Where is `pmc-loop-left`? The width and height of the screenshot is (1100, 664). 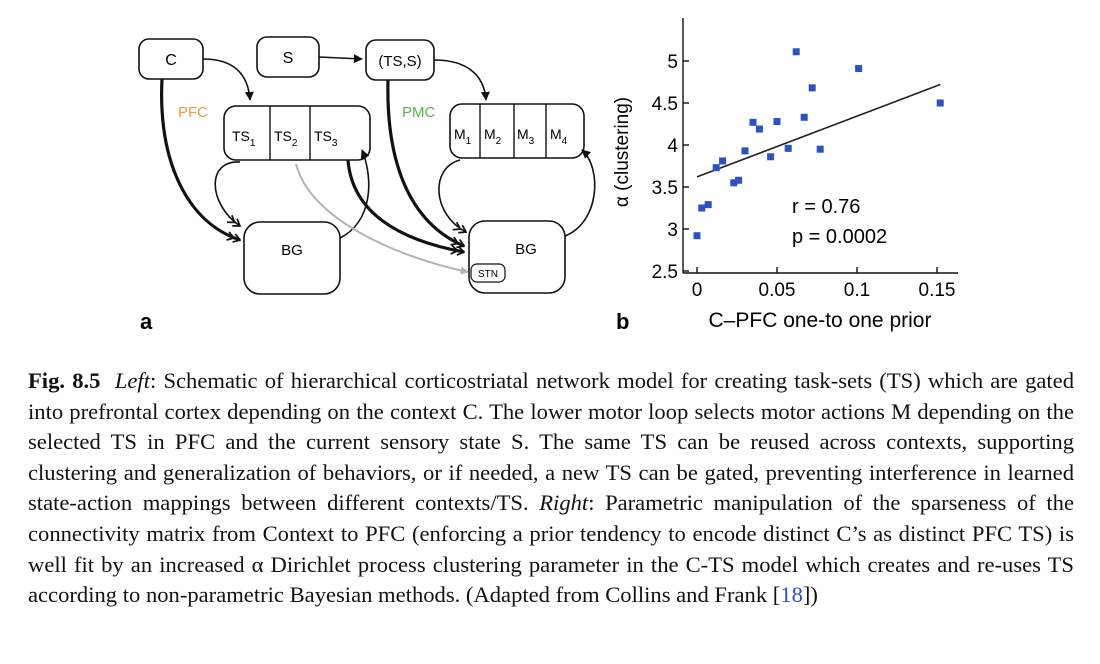
pmc-loop-left is located at coordinates (452, 195).